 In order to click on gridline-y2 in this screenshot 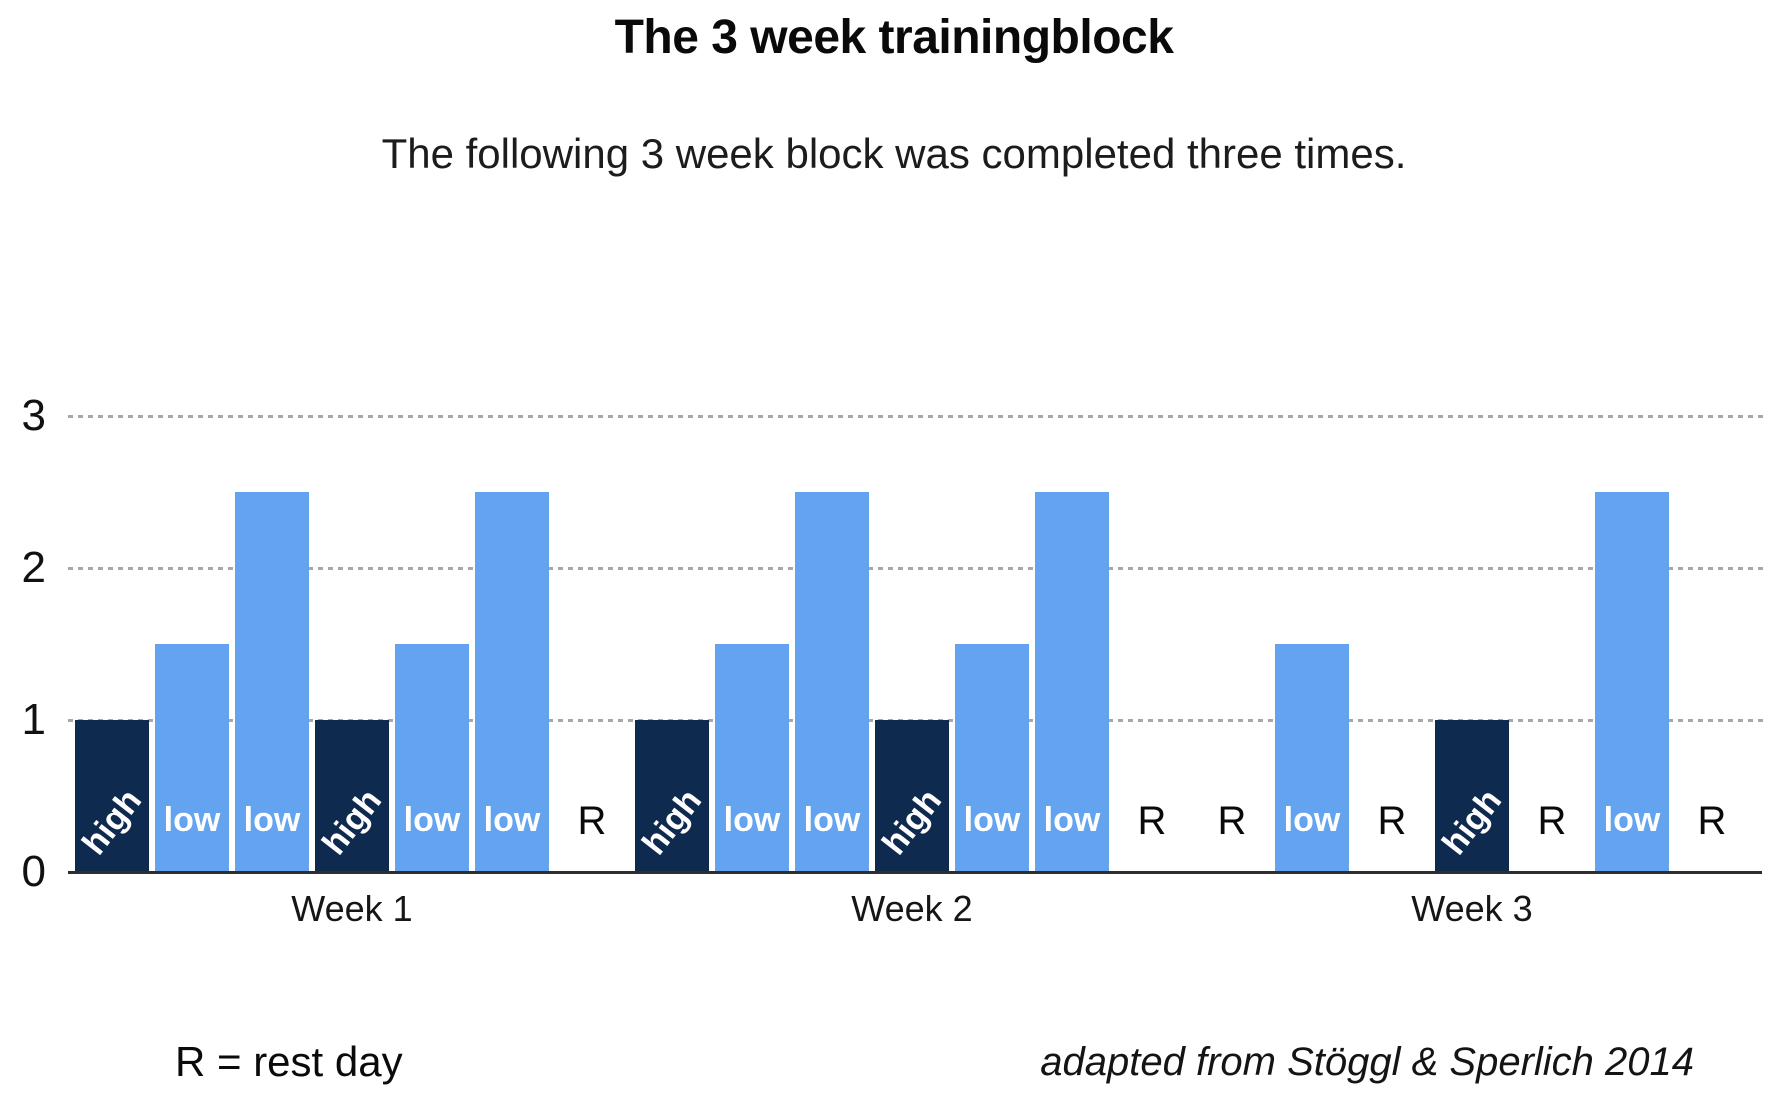, I will do `click(915, 568)`.